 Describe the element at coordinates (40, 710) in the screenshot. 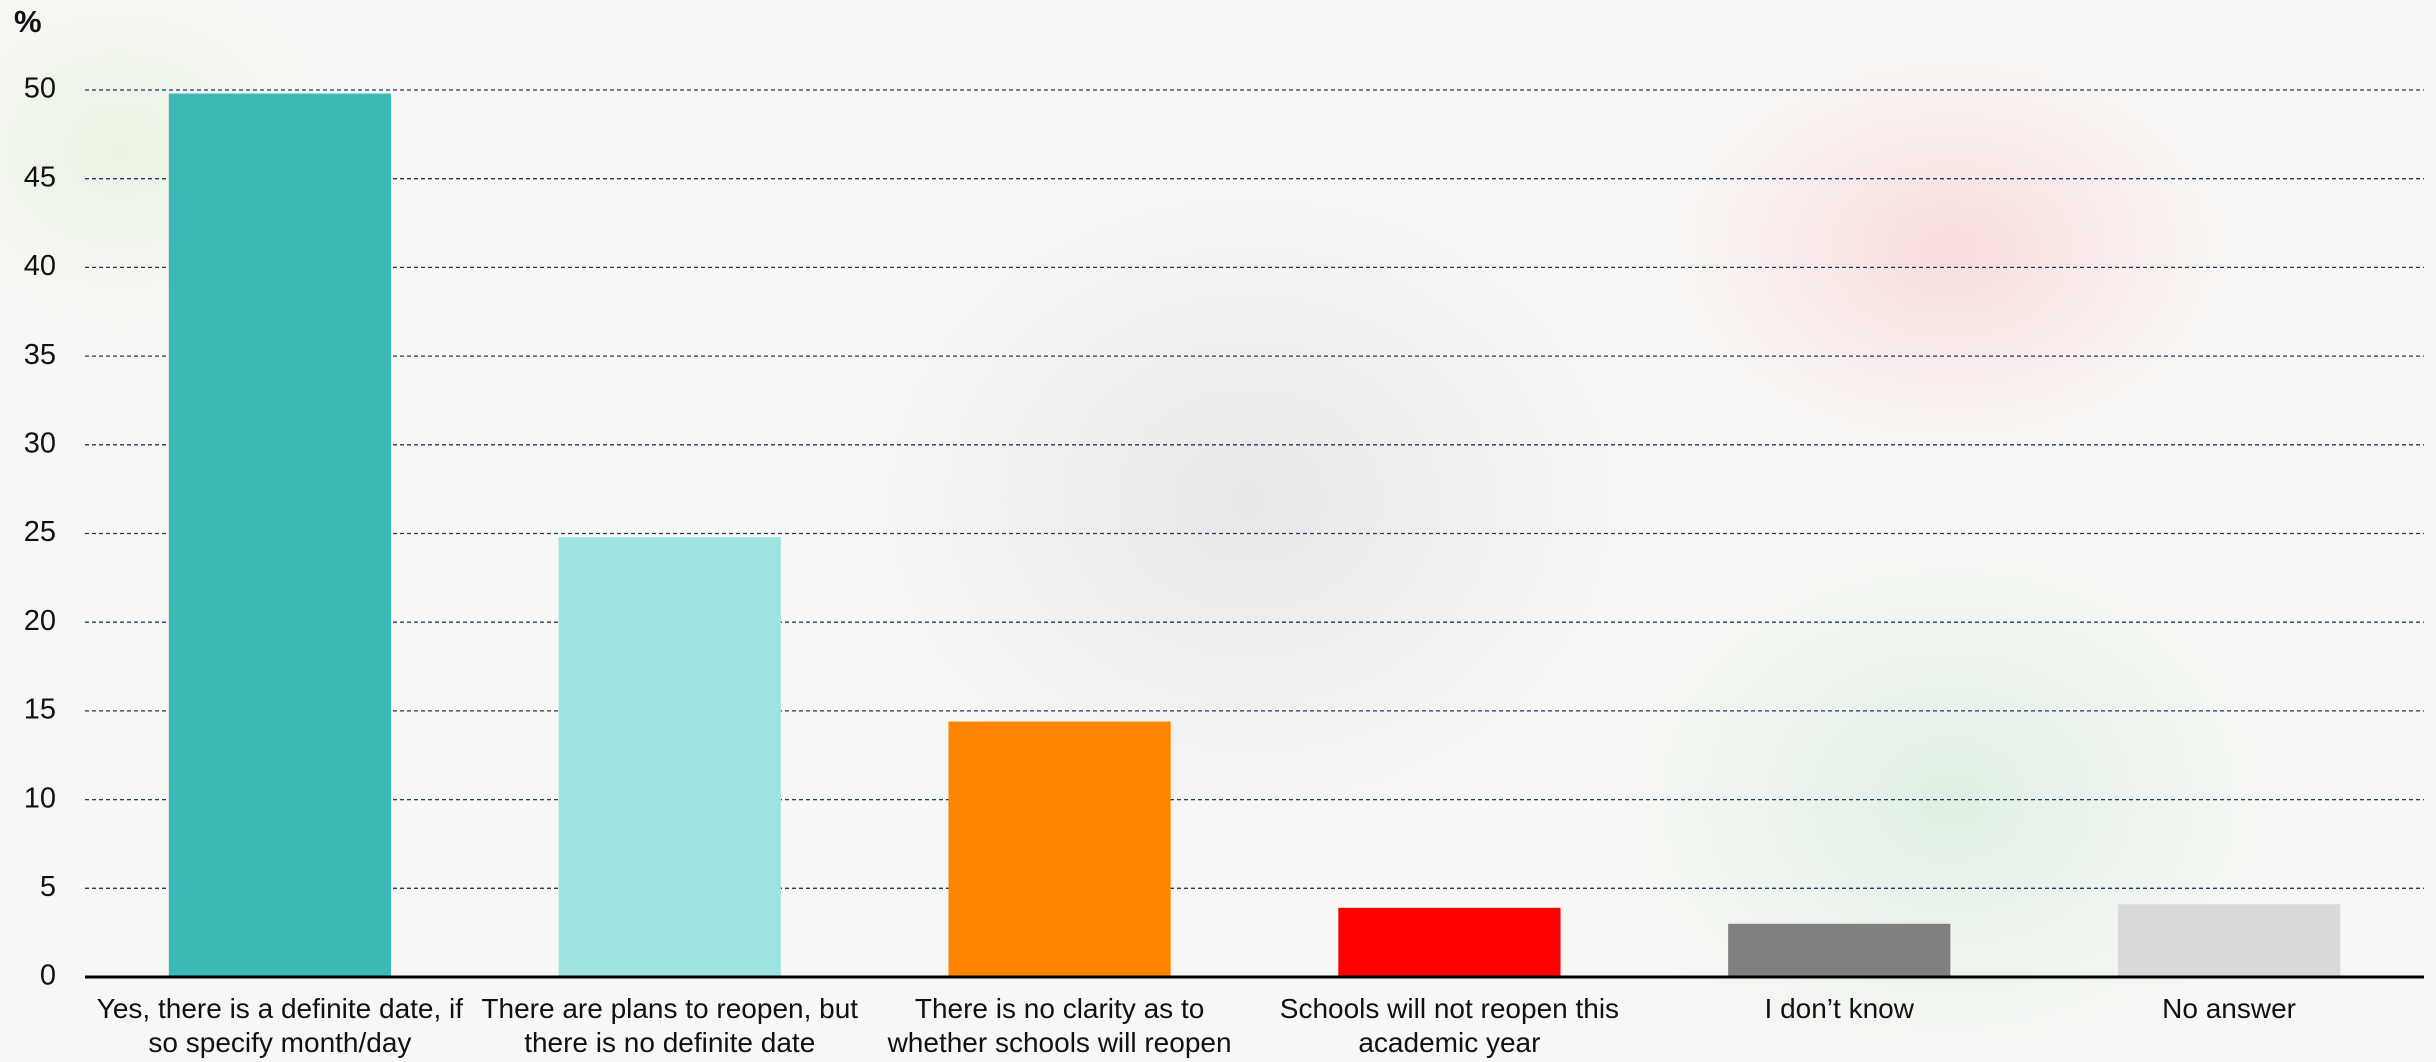

I see `y-tick-label: 15` at that location.